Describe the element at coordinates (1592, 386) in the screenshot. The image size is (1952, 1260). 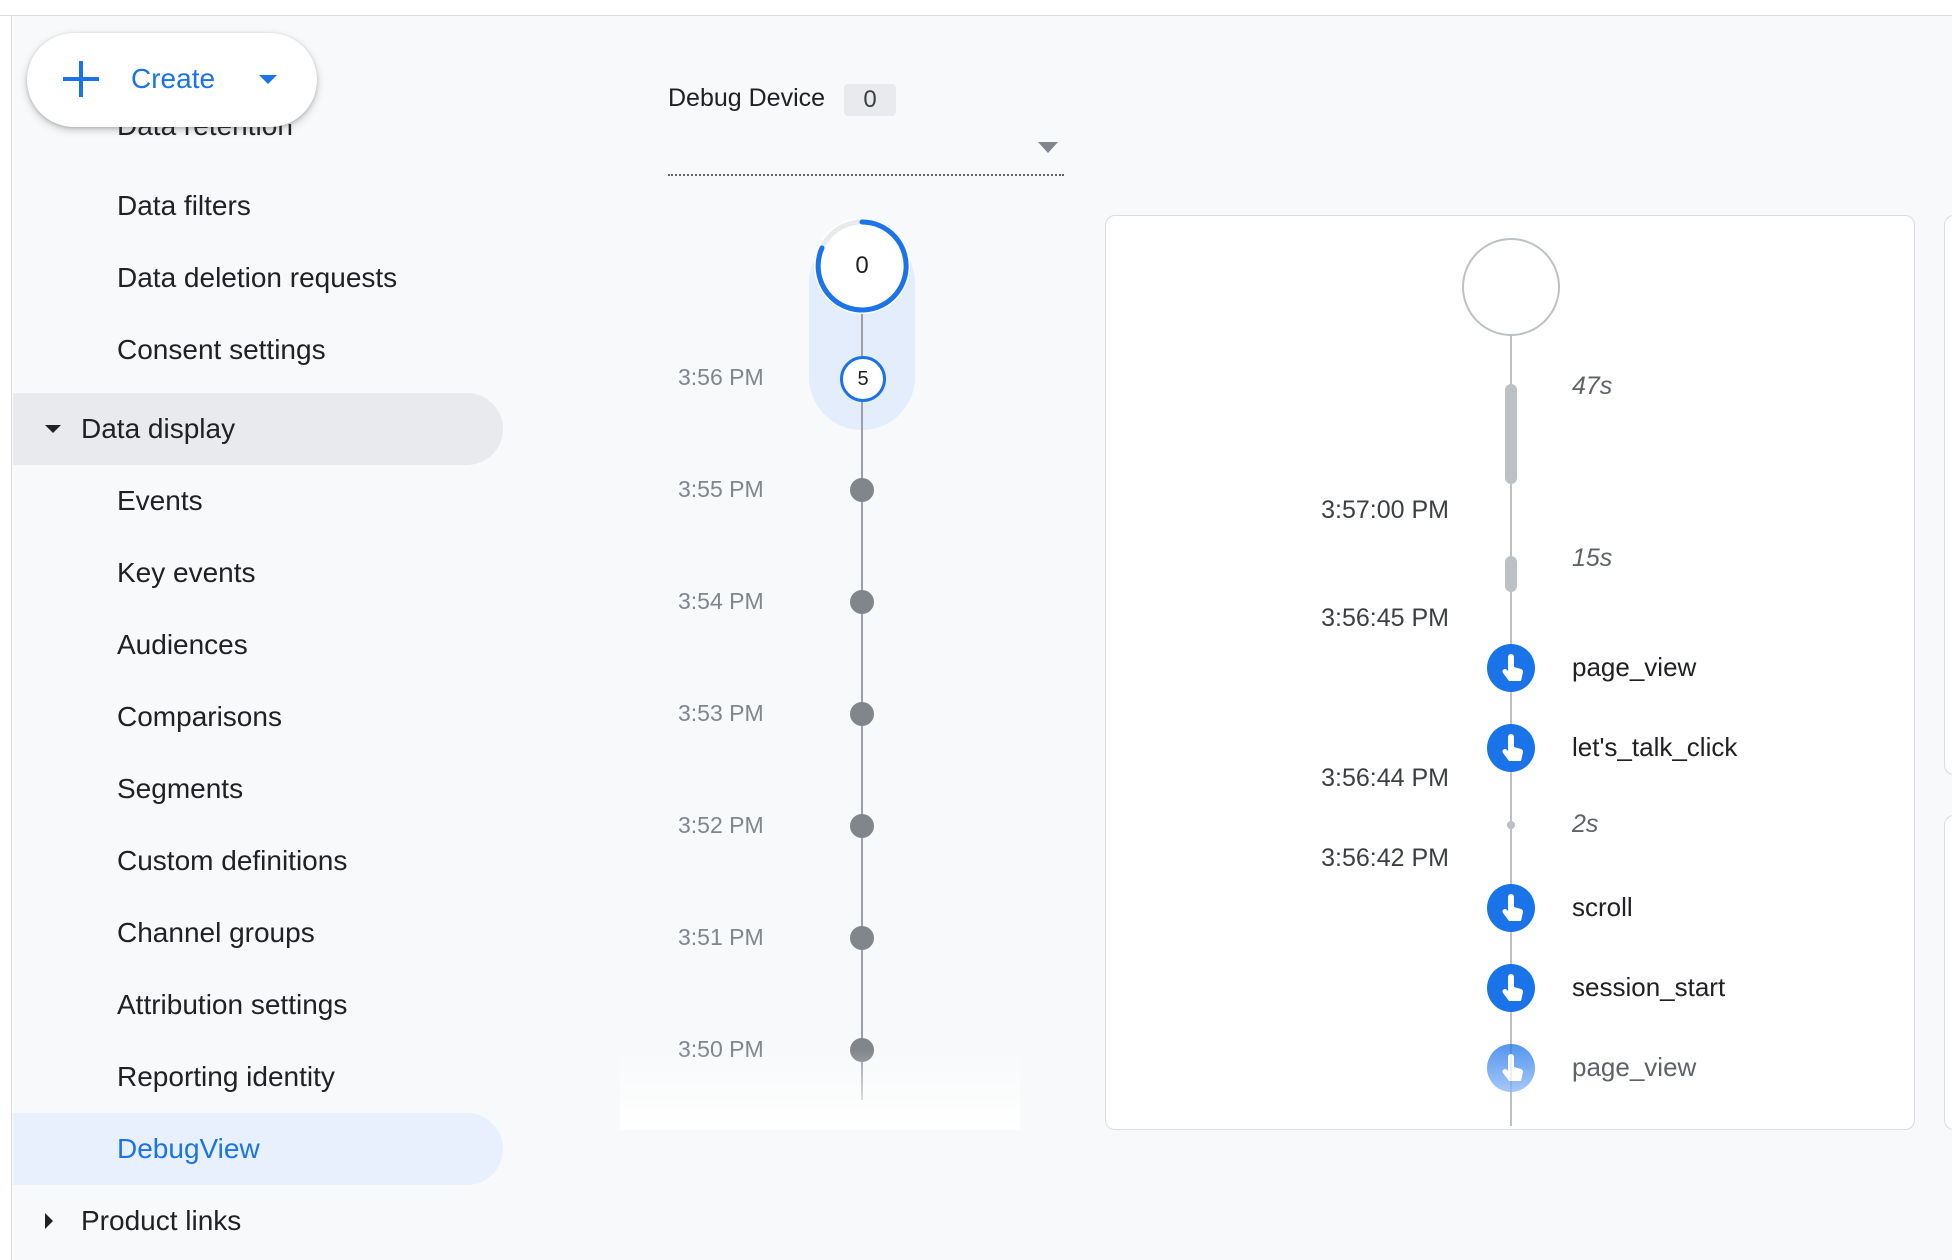
I see `duration-label: 47s` at that location.